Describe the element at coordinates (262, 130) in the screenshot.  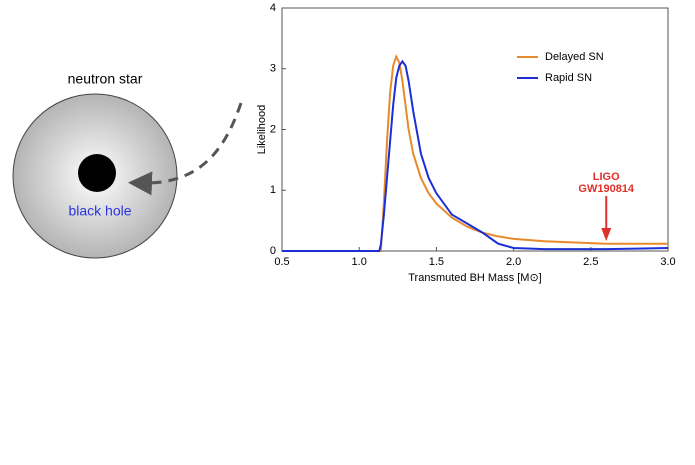
I see `y-axis-label: Likelihood` at that location.